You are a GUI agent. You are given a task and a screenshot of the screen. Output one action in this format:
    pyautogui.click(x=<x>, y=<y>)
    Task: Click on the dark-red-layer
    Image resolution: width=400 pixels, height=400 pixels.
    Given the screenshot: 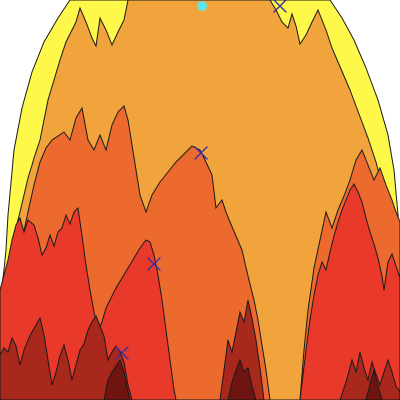 What is the action you would take?
    pyautogui.click(x=66, y=357)
    